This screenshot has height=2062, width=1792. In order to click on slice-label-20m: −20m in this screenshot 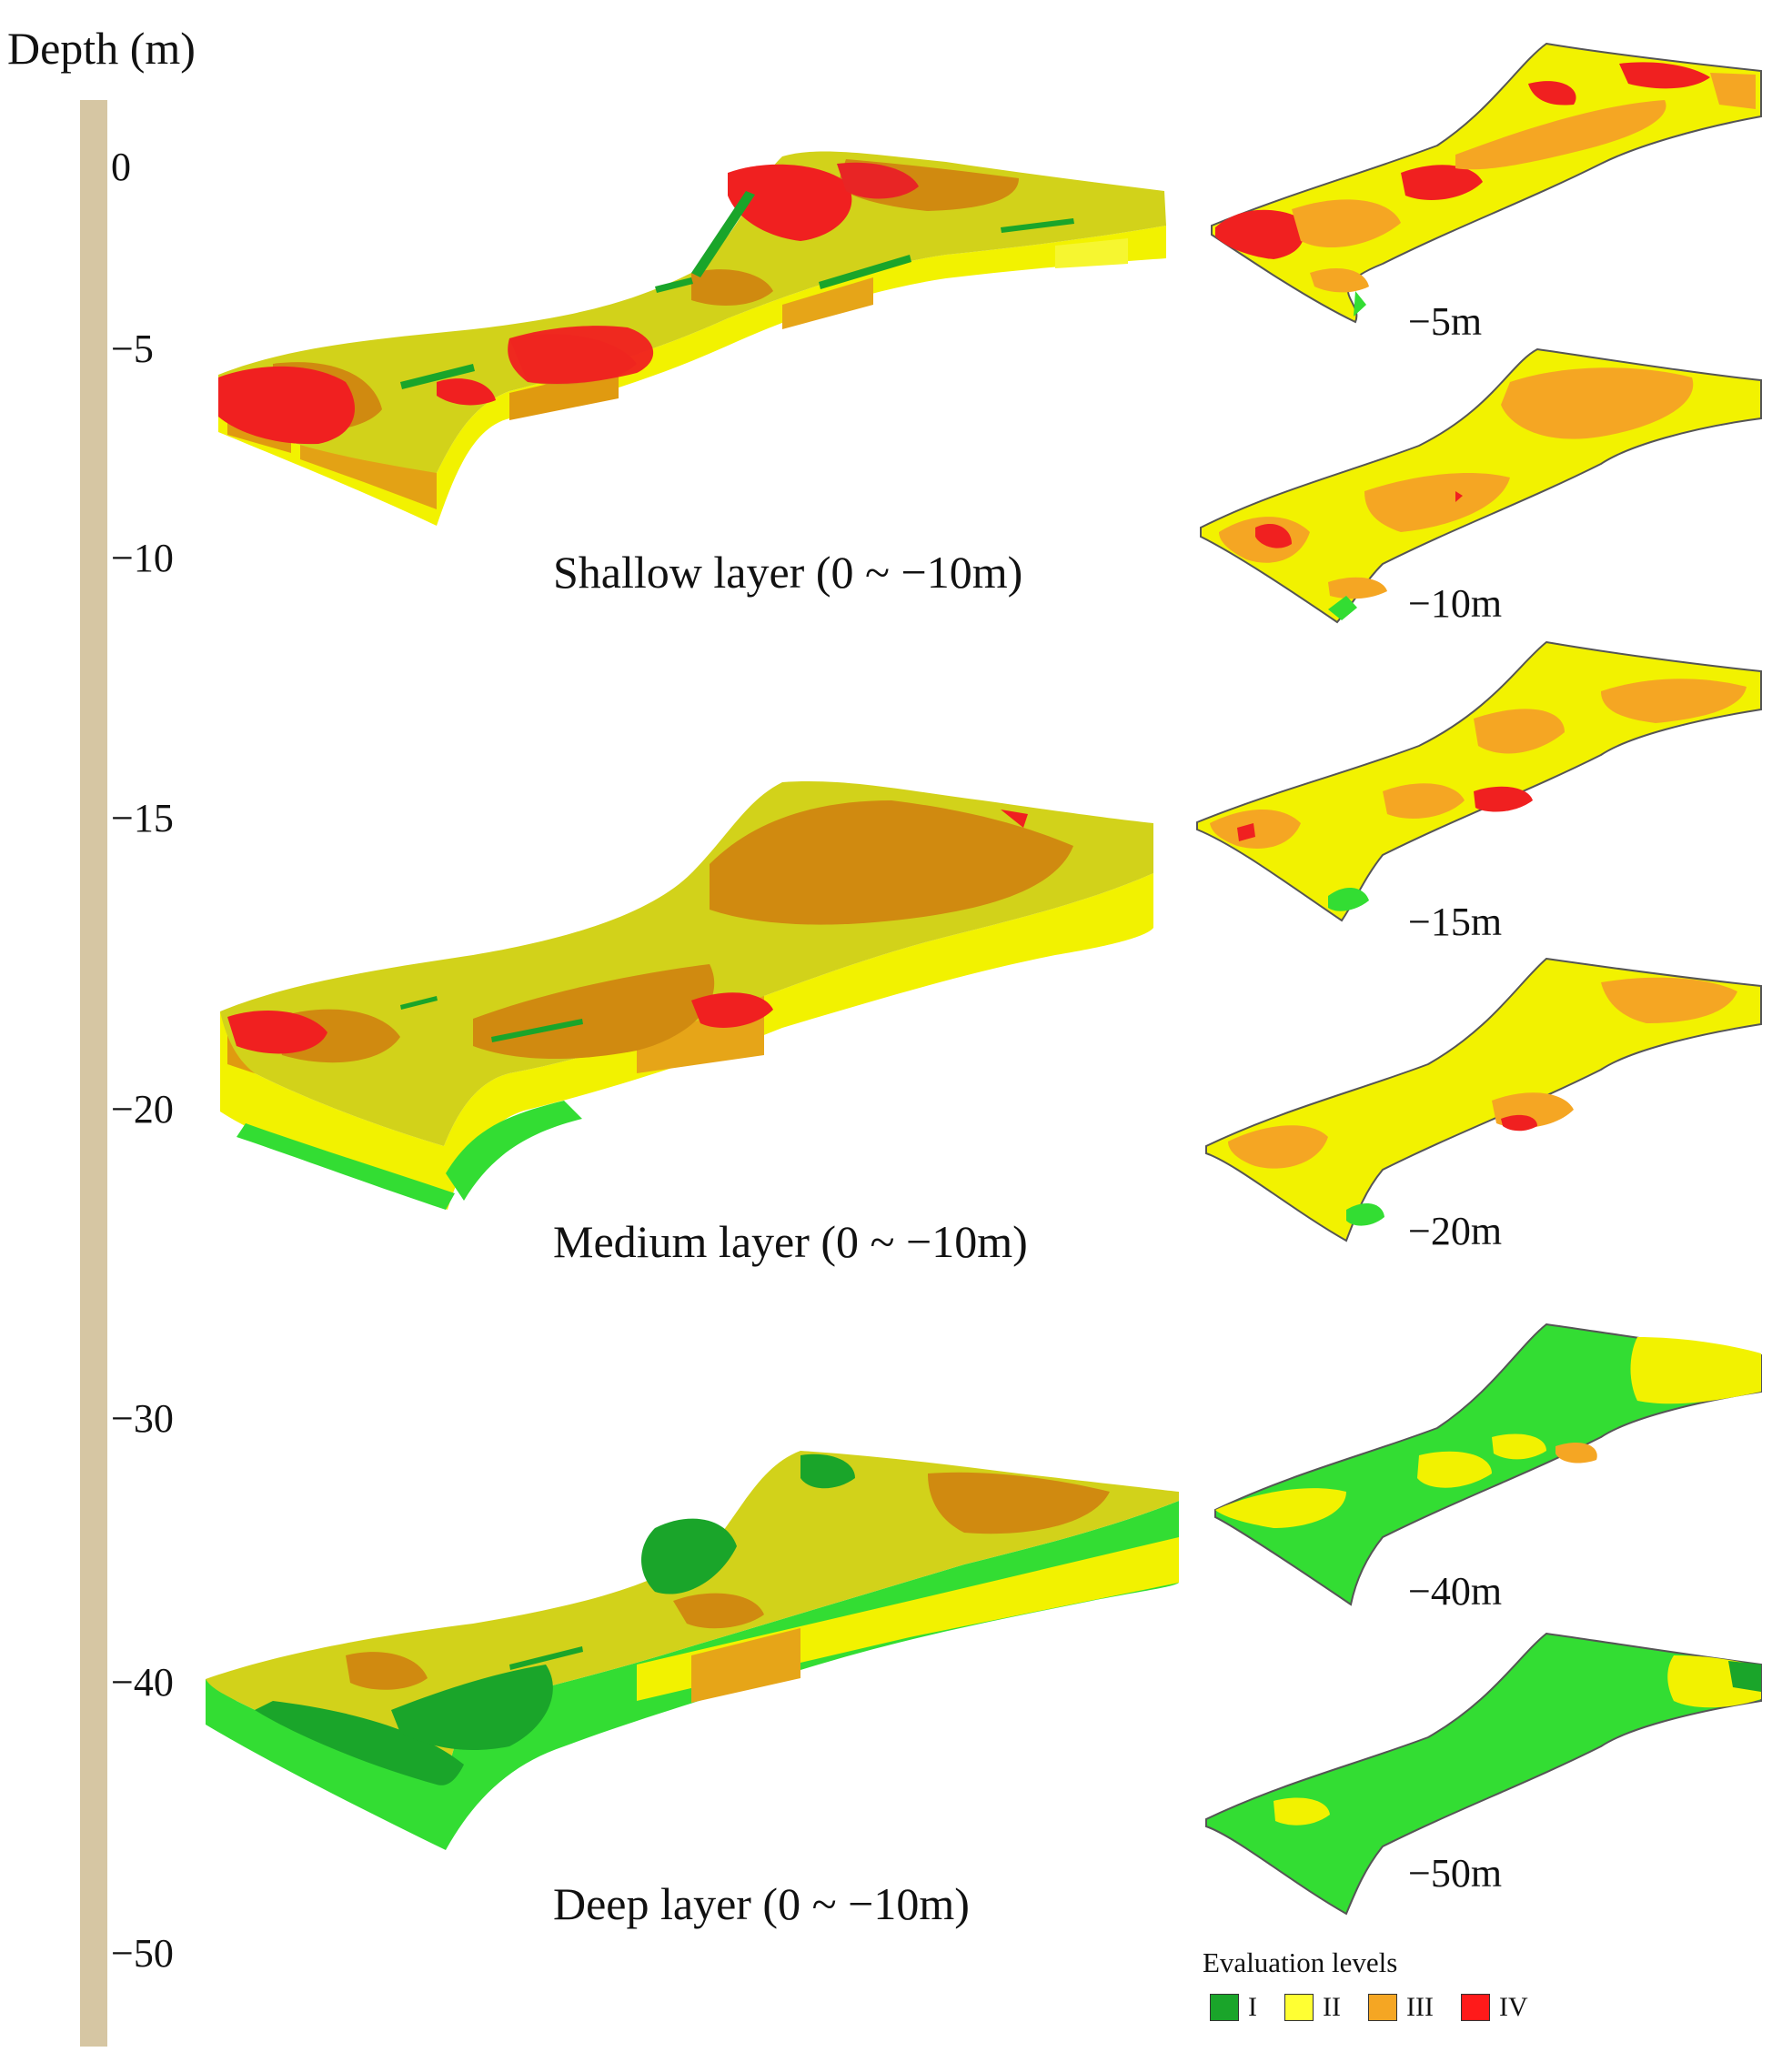, I will do `click(1456, 1231)`.